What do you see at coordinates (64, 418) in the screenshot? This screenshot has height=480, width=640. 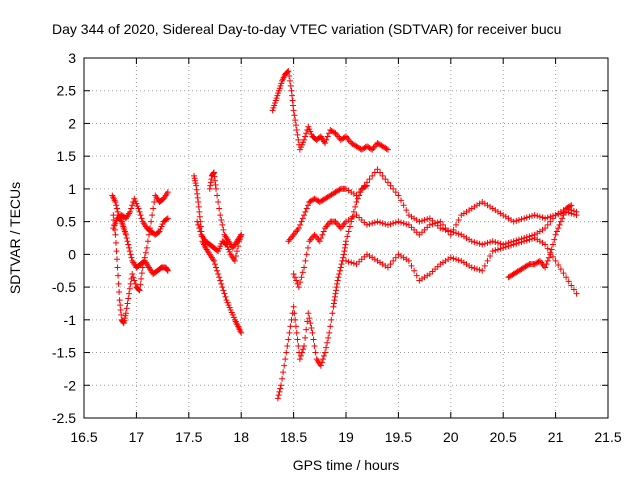 I see `y-tick-label: -2.5` at bounding box center [64, 418].